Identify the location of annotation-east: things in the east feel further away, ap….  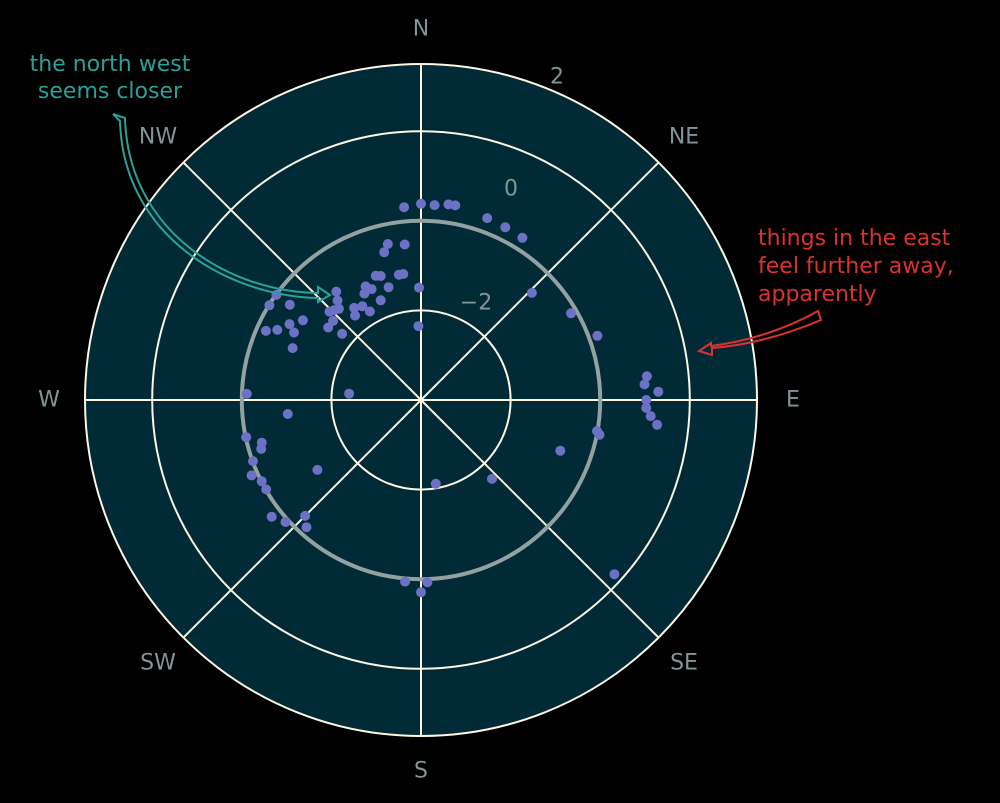
(825, 291).